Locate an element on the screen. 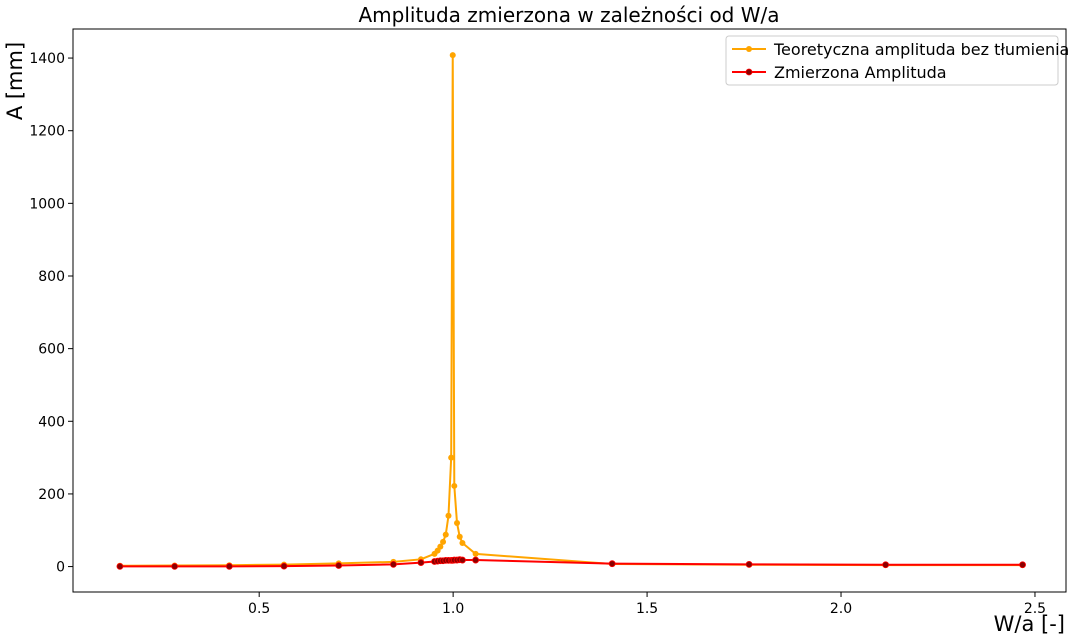 This screenshot has height=640, width=1072. legend-label-1: Zmierzona Amplituda is located at coordinates (860, 72).